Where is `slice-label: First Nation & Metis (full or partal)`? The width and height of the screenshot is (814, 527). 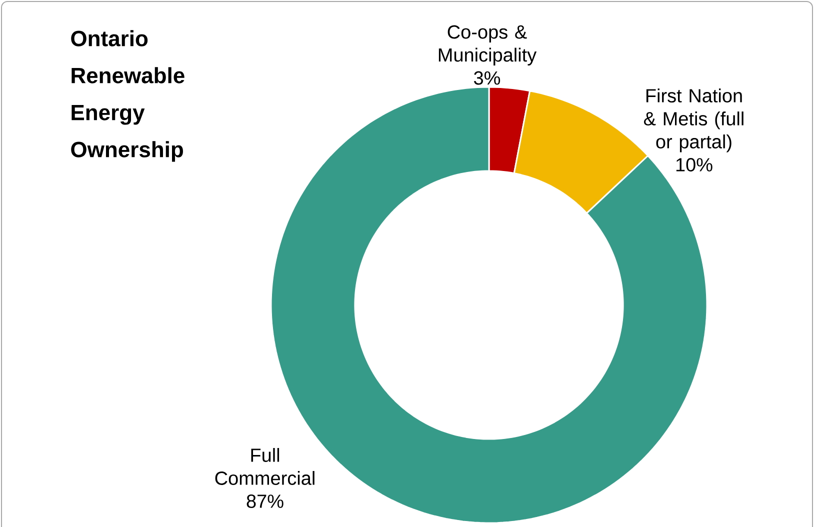
slice-label: First Nation & Metis (full or partal) is located at coordinates (694, 120).